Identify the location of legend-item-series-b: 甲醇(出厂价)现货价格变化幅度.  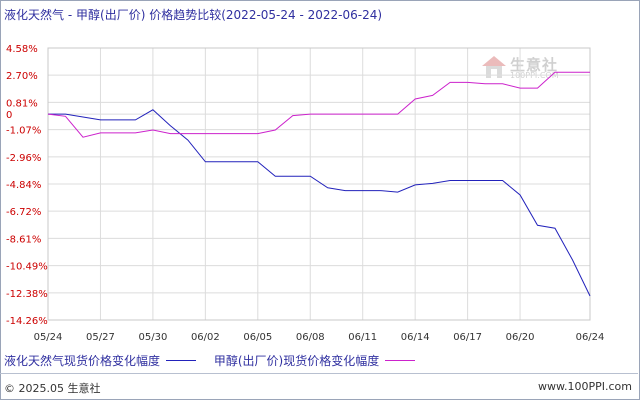
(314, 360).